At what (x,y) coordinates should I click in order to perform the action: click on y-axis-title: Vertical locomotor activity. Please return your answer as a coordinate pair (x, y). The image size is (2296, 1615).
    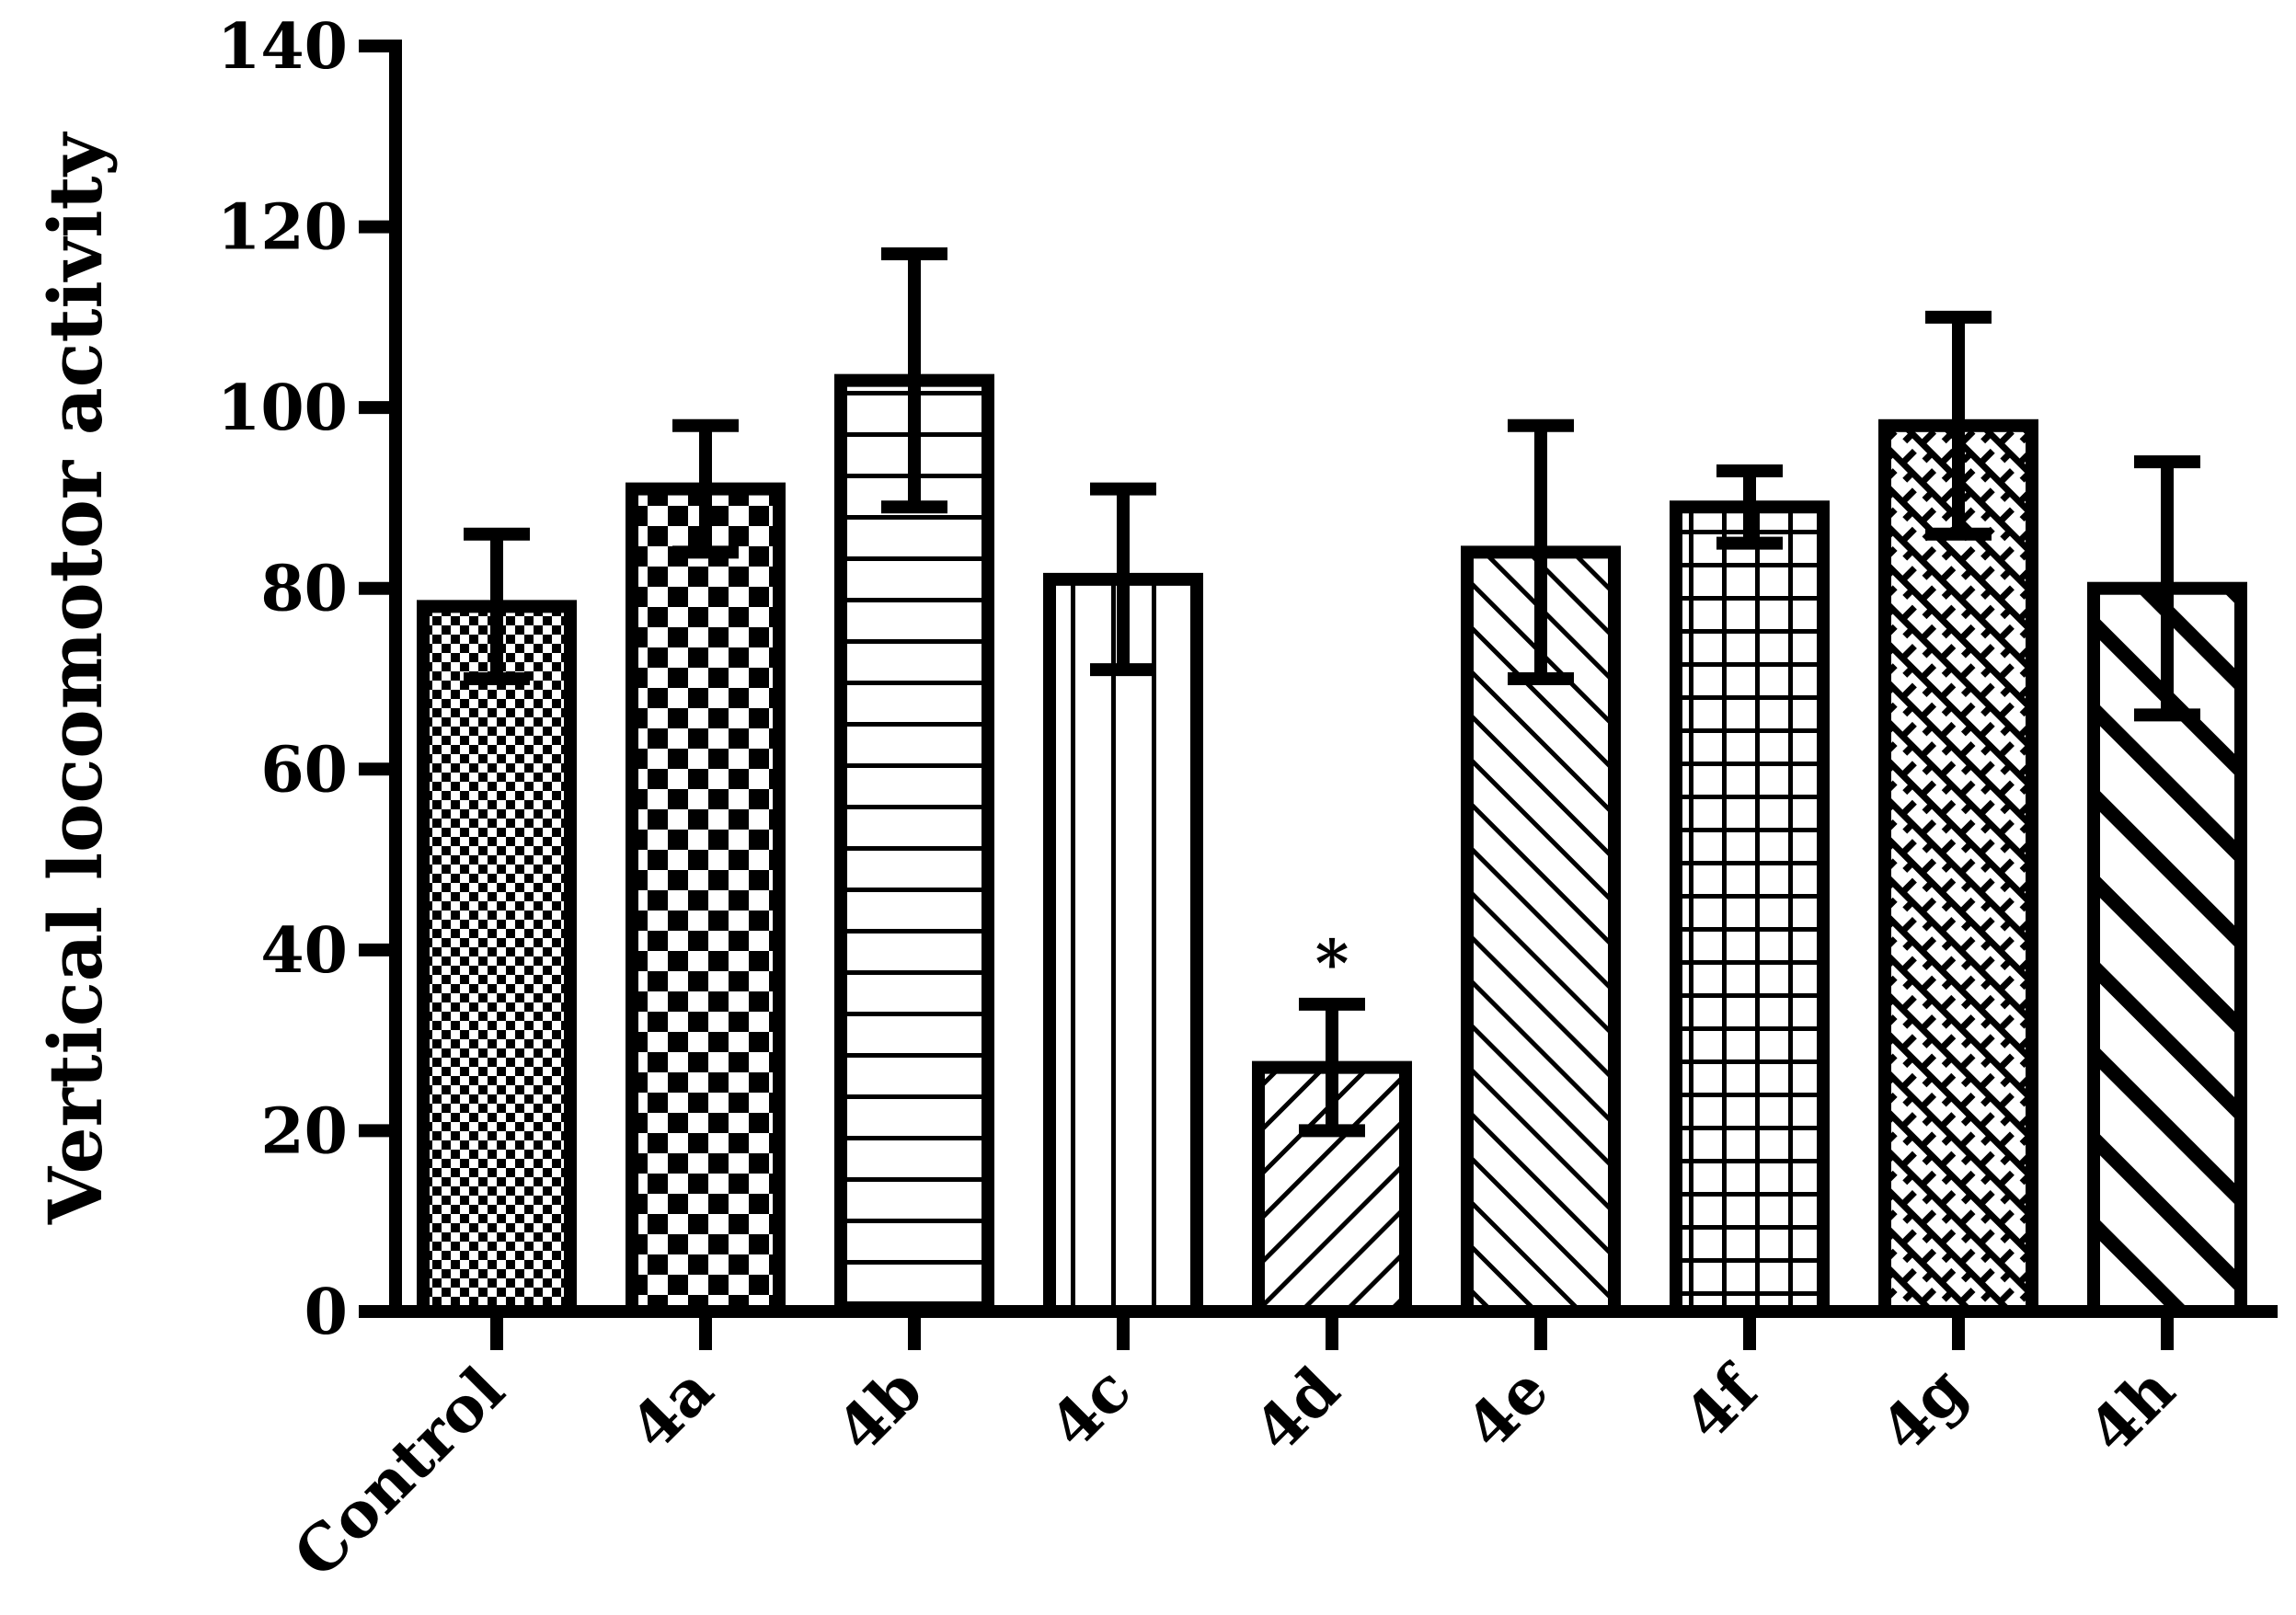
    Looking at the image, I should click on (75, 678).